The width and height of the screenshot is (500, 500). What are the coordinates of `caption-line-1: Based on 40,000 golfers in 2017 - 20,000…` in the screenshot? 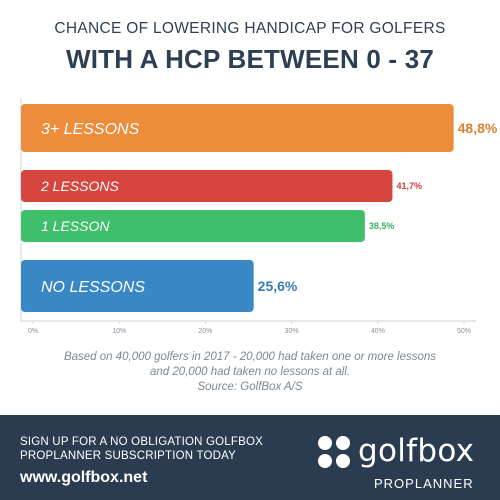 It's located at (250, 357).